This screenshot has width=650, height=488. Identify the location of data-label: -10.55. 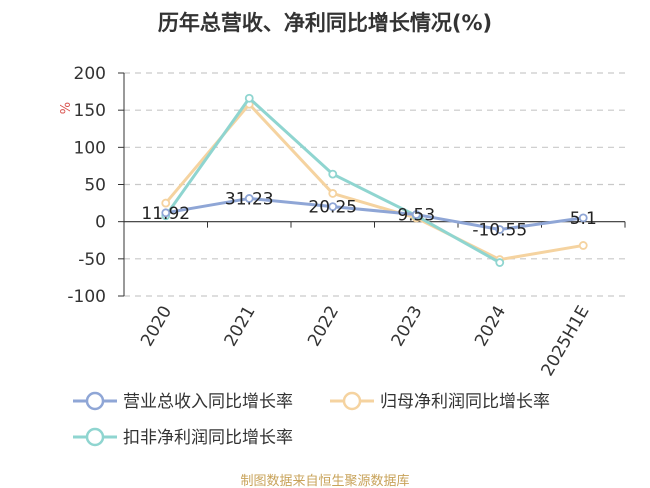
(499, 231).